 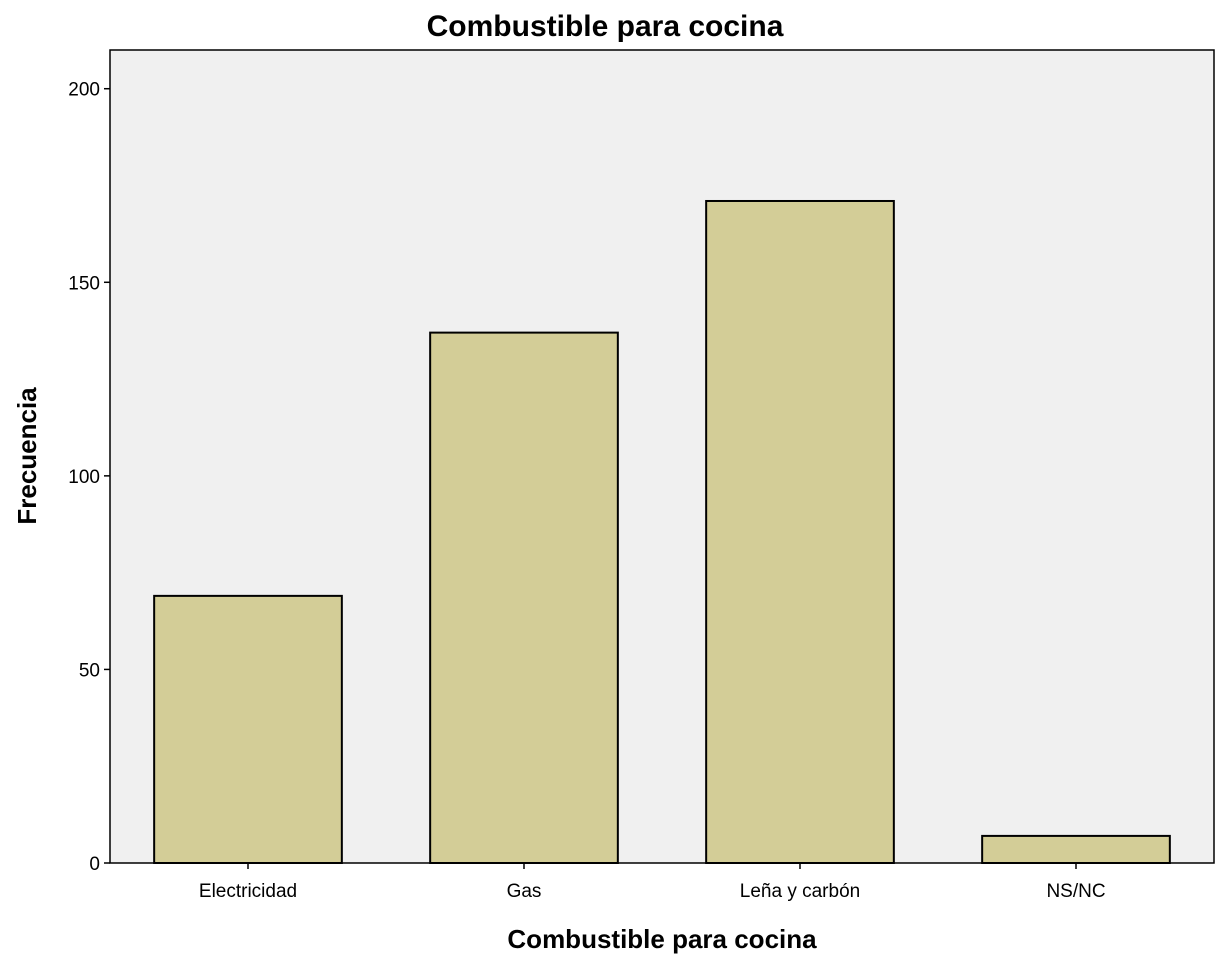 What do you see at coordinates (1075, 891) in the screenshot?
I see `x-tick-label: NS/NC` at bounding box center [1075, 891].